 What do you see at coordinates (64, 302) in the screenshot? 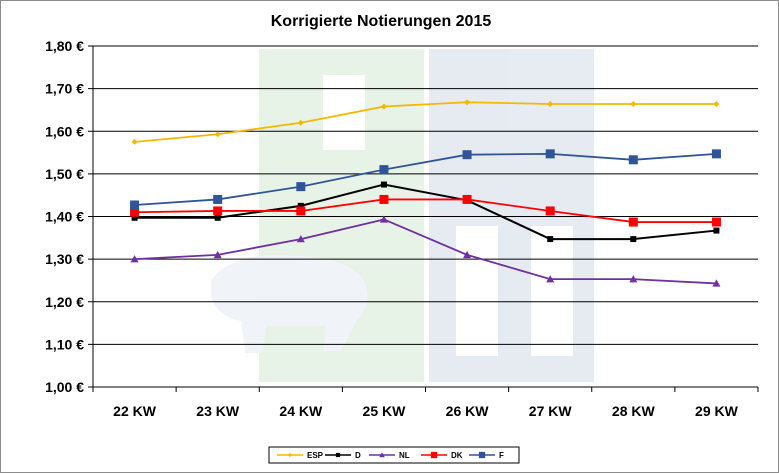
I see `y-tick-label: 1,20 €` at bounding box center [64, 302].